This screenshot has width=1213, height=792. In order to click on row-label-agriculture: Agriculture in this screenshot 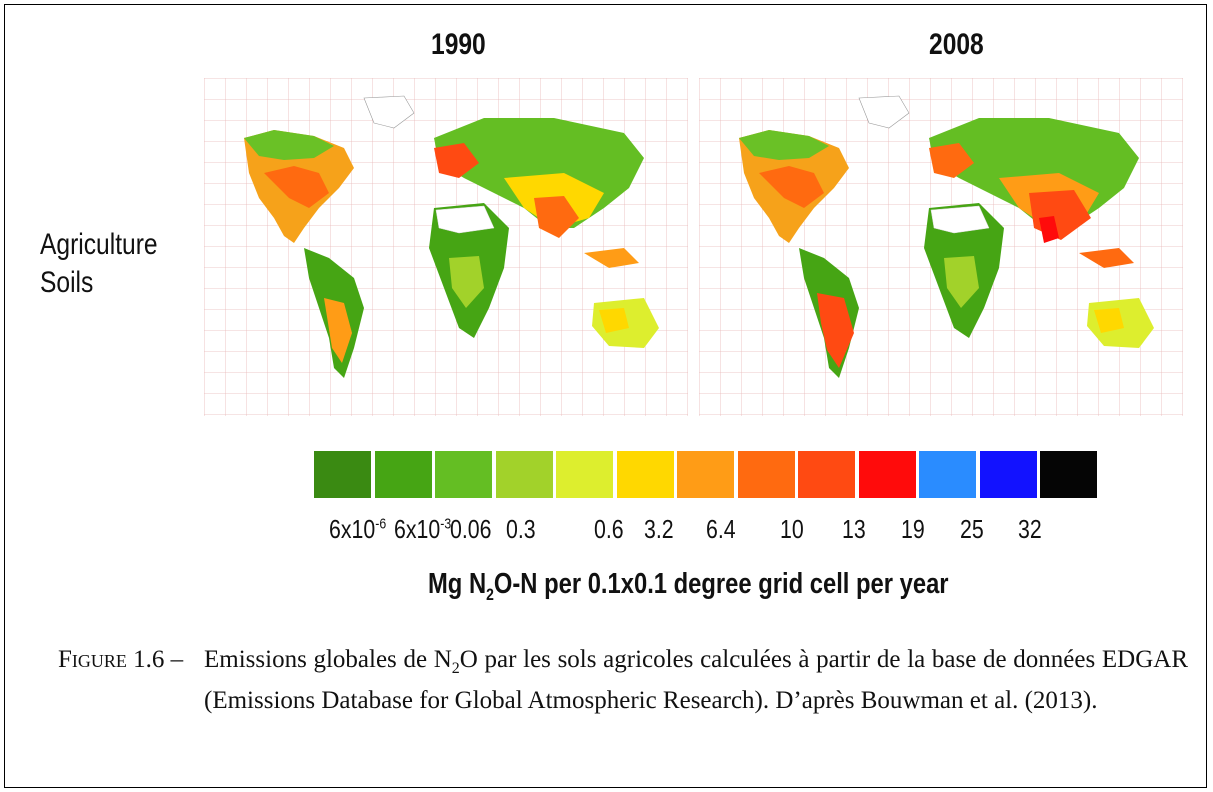, I will do `click(99, 244)`.